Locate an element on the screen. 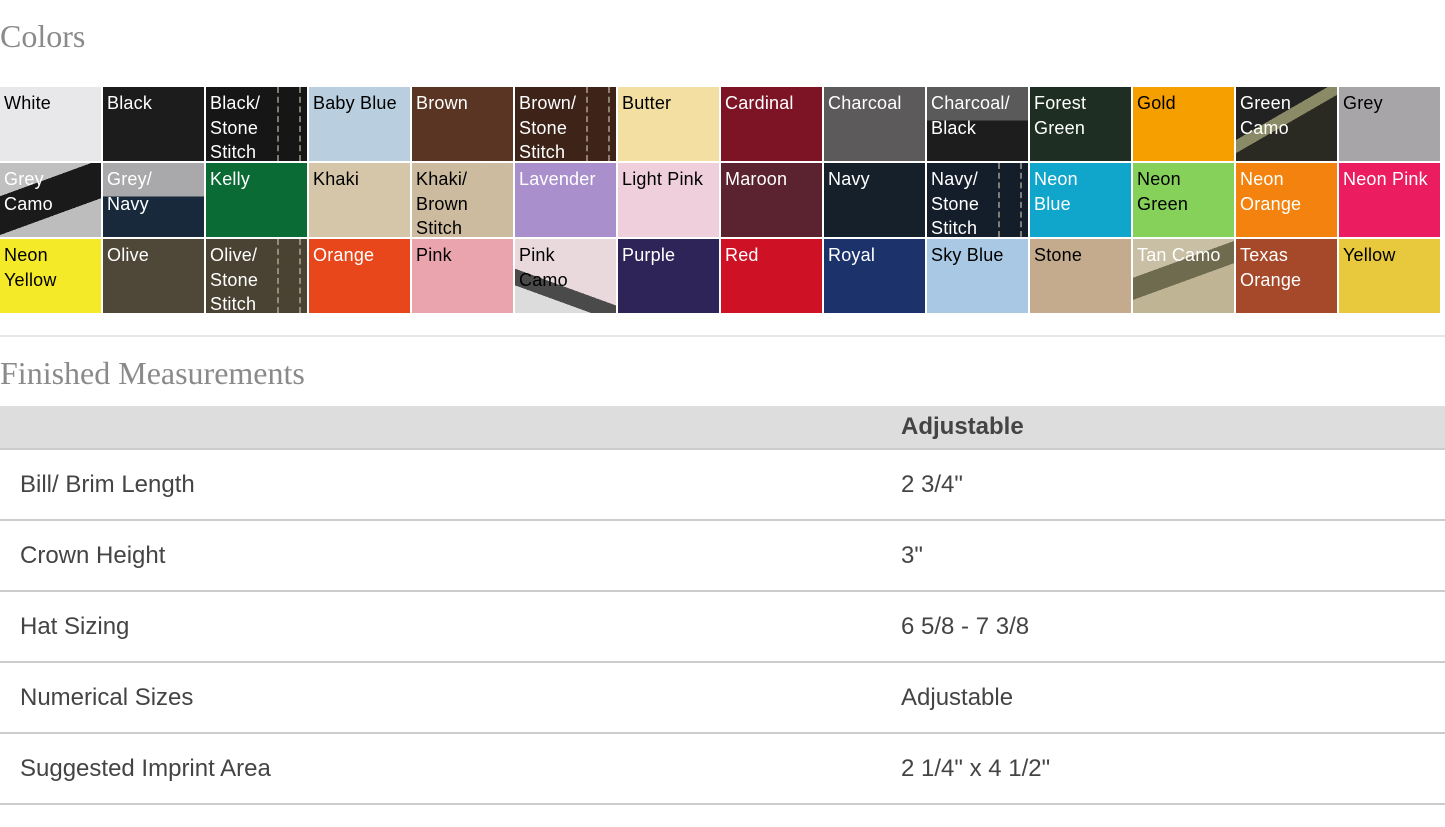  header-label is located at coordinates (440, 428).